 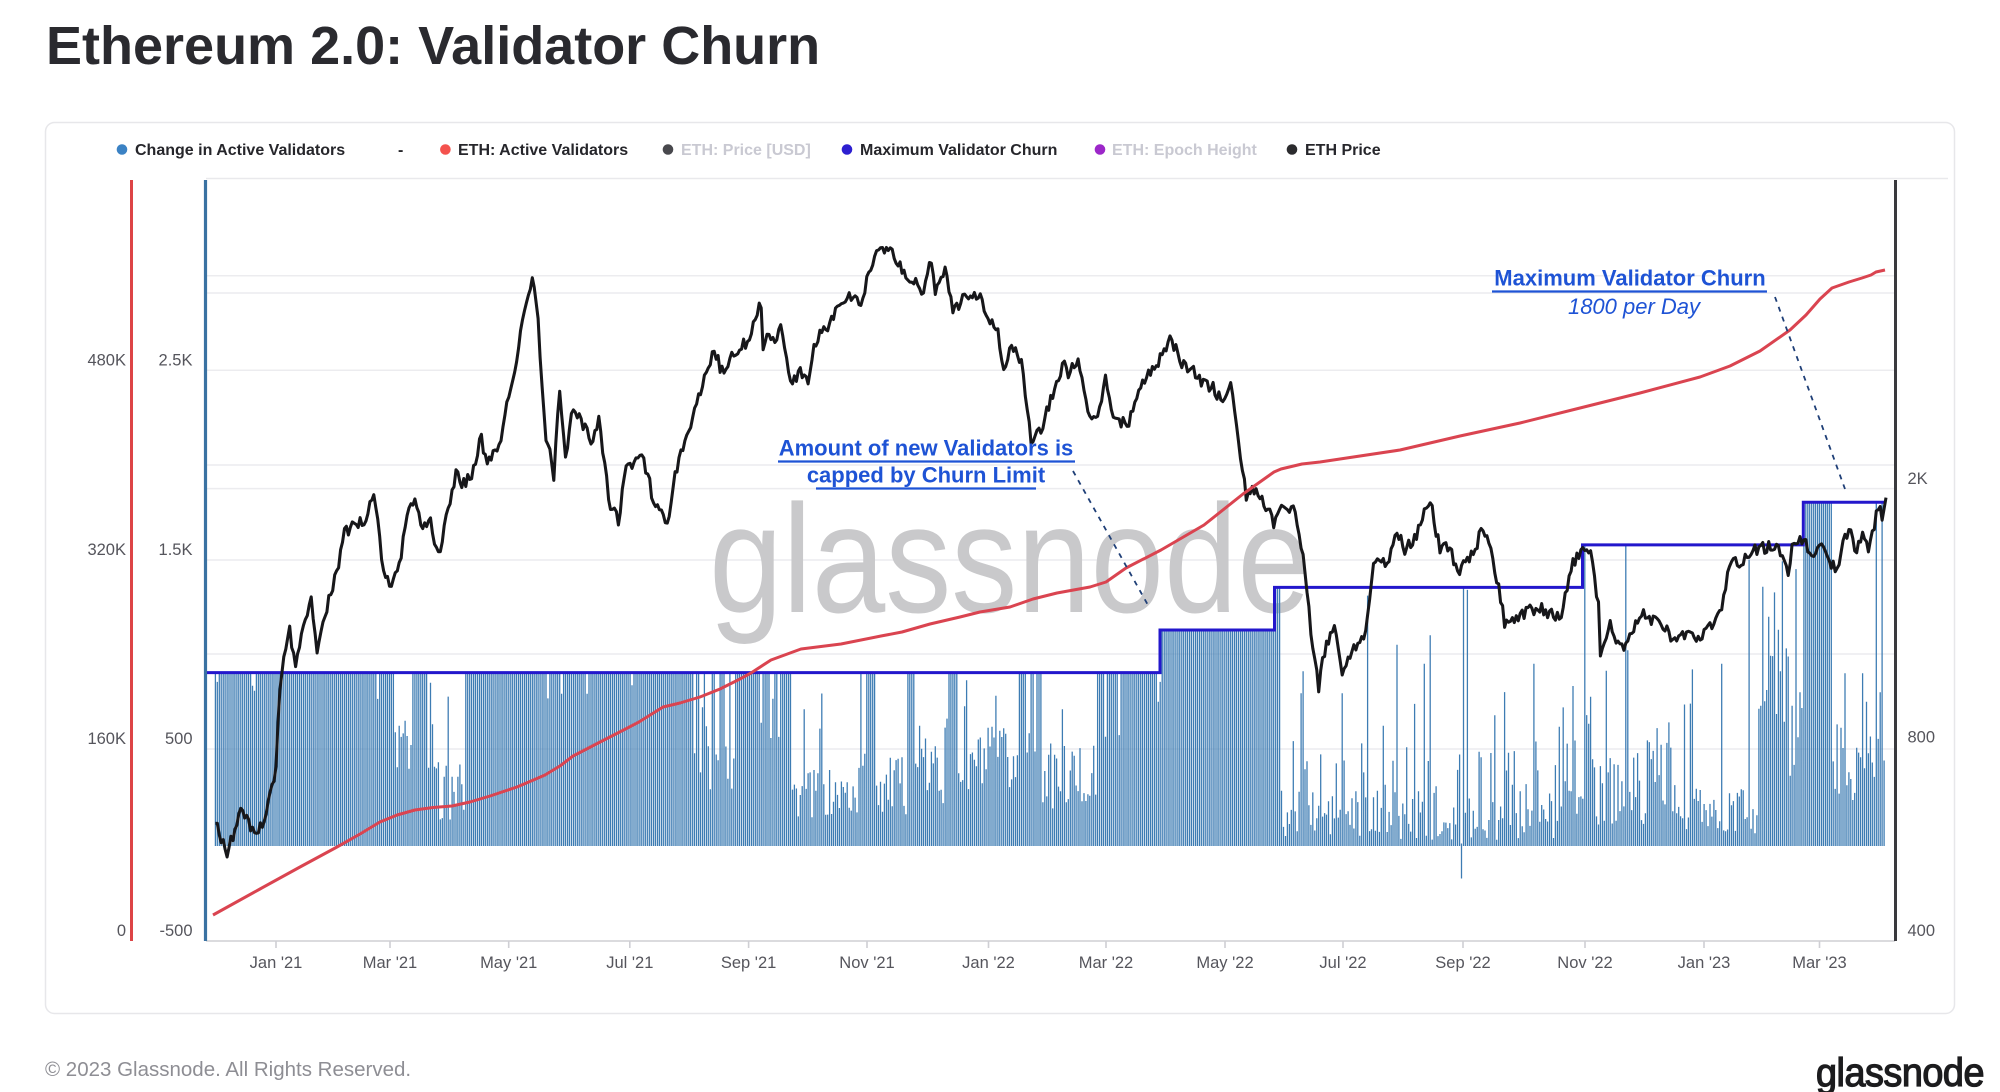 I want to click on svg-text:© 2023 Glassnode. All Rights R: © 2023 Glassnode. All Rights Reserved., so click(x=228, y=1069).